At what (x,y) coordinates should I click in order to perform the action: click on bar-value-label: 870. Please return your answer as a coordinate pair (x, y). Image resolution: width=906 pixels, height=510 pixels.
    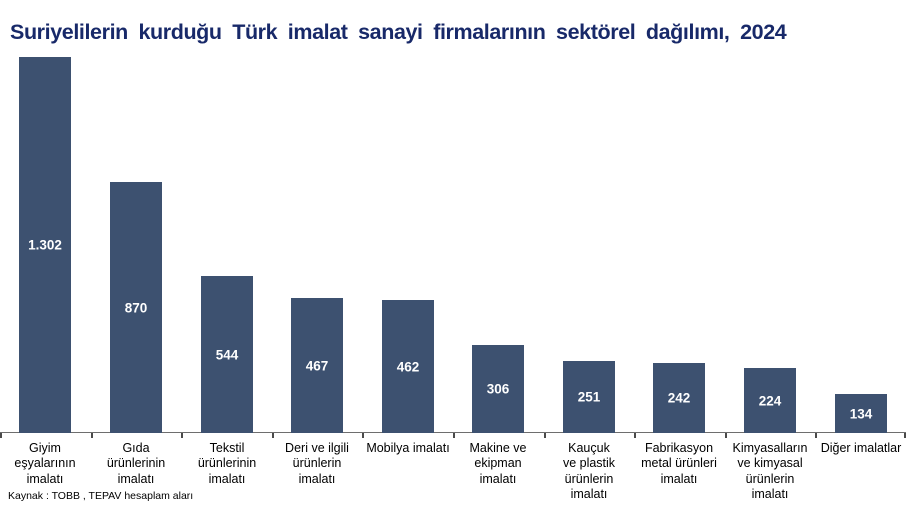
    Looking at the image, I should click on (136, 307).